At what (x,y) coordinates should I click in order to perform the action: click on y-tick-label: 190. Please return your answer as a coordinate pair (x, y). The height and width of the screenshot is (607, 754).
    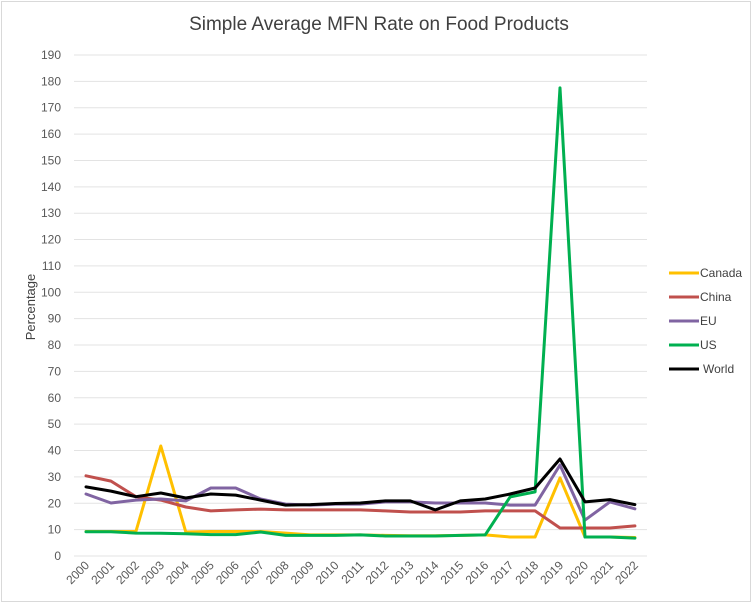
    Looking at the image, I should click on (51, 55).